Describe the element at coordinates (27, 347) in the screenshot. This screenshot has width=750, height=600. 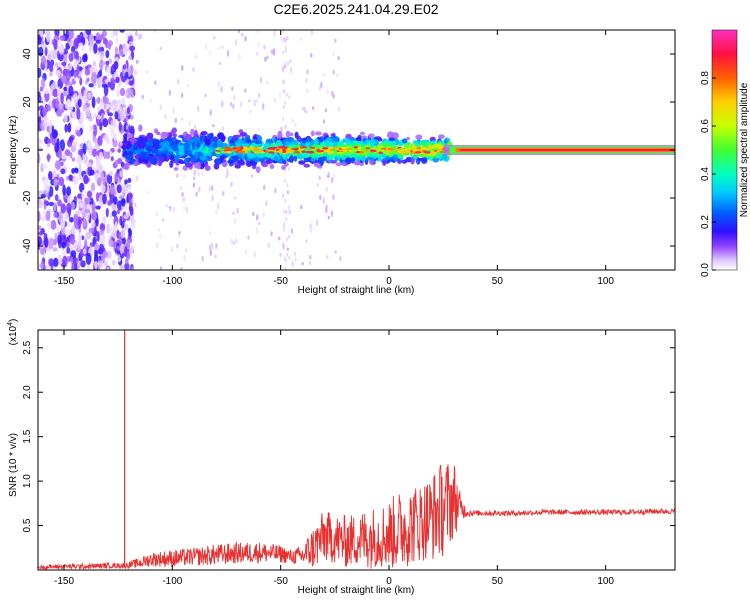
I see `snr-y-tick-label: 2.5` at that location.